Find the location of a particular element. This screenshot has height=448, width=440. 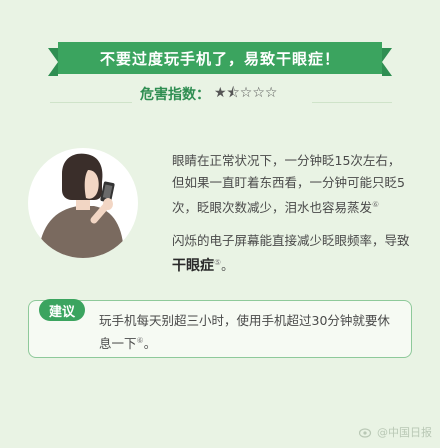

title-banner: 不要过度玩手机了，易致干眼症！ is located at coordinates (220, 59).